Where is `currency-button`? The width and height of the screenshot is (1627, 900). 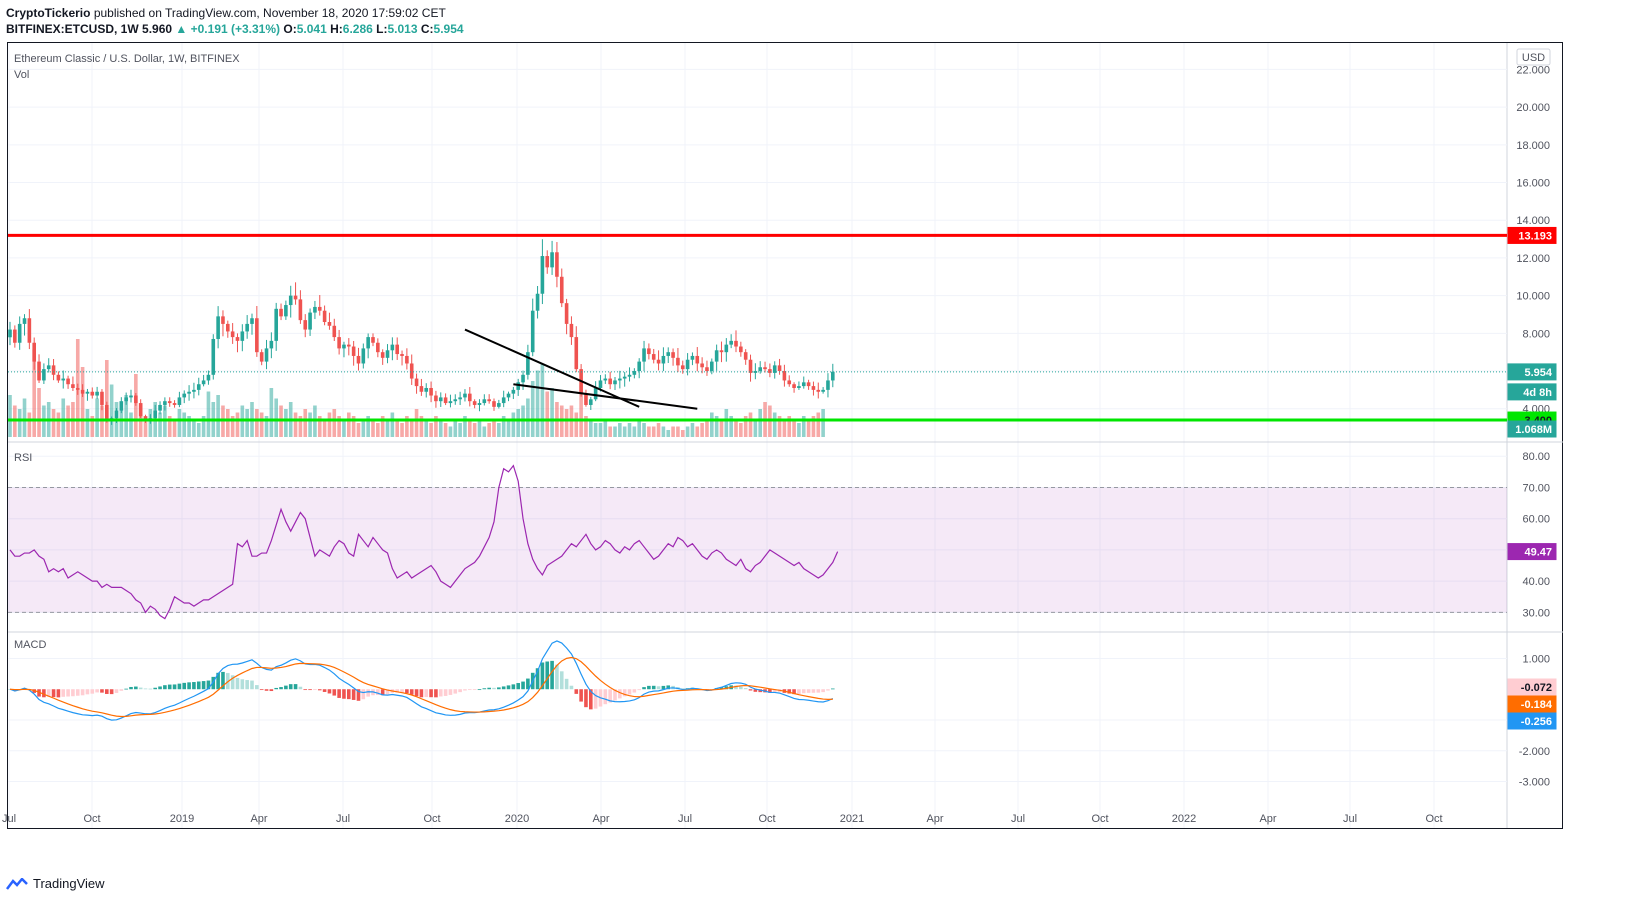
currency-button is located at coordinates (1533, 57).